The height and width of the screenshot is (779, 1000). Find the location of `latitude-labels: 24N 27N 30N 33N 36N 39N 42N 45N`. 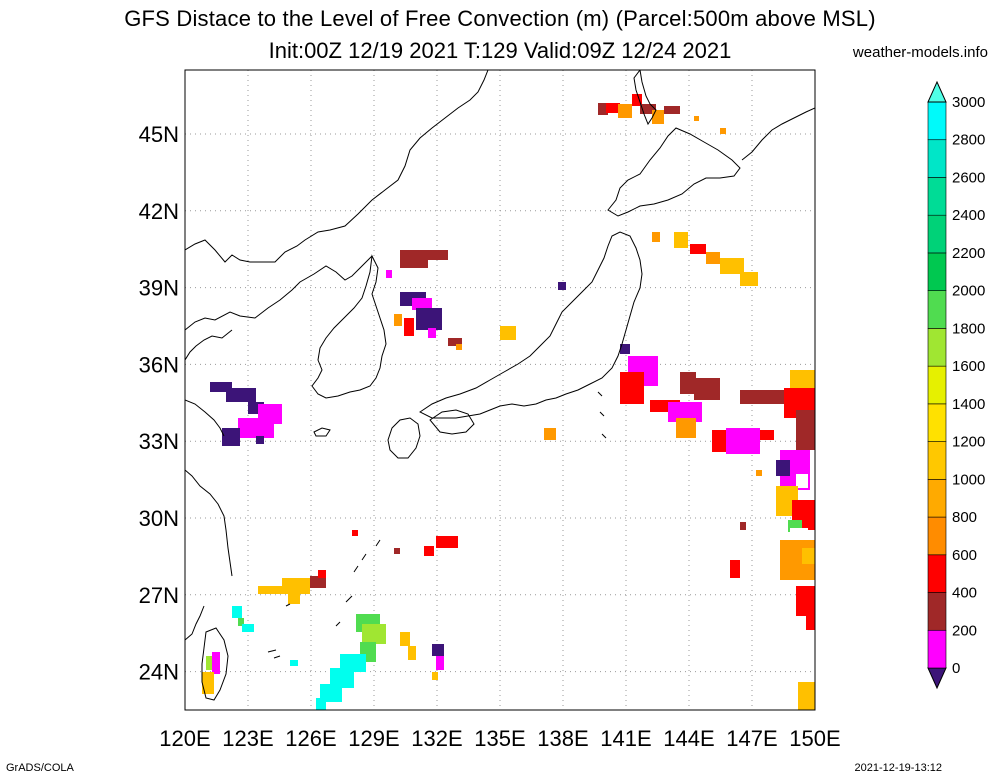

latitude-labels: 24N 27N 30N 33N 36N 39N 42N 45N is located at coordinates (159, 403).